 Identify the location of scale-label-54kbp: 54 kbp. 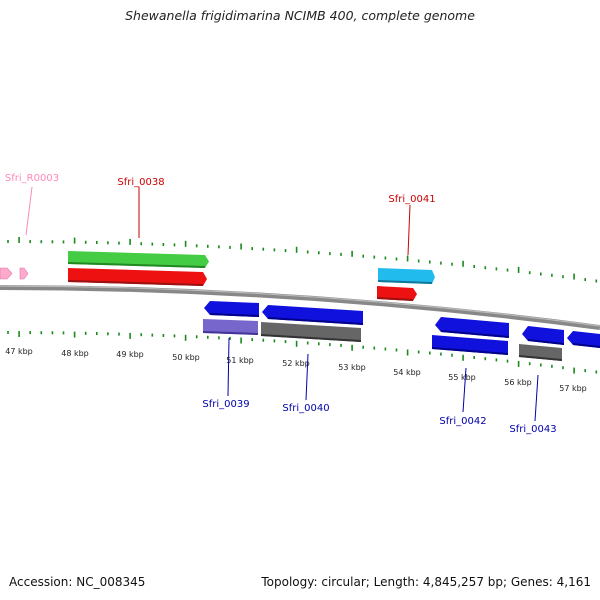
(407, 372).